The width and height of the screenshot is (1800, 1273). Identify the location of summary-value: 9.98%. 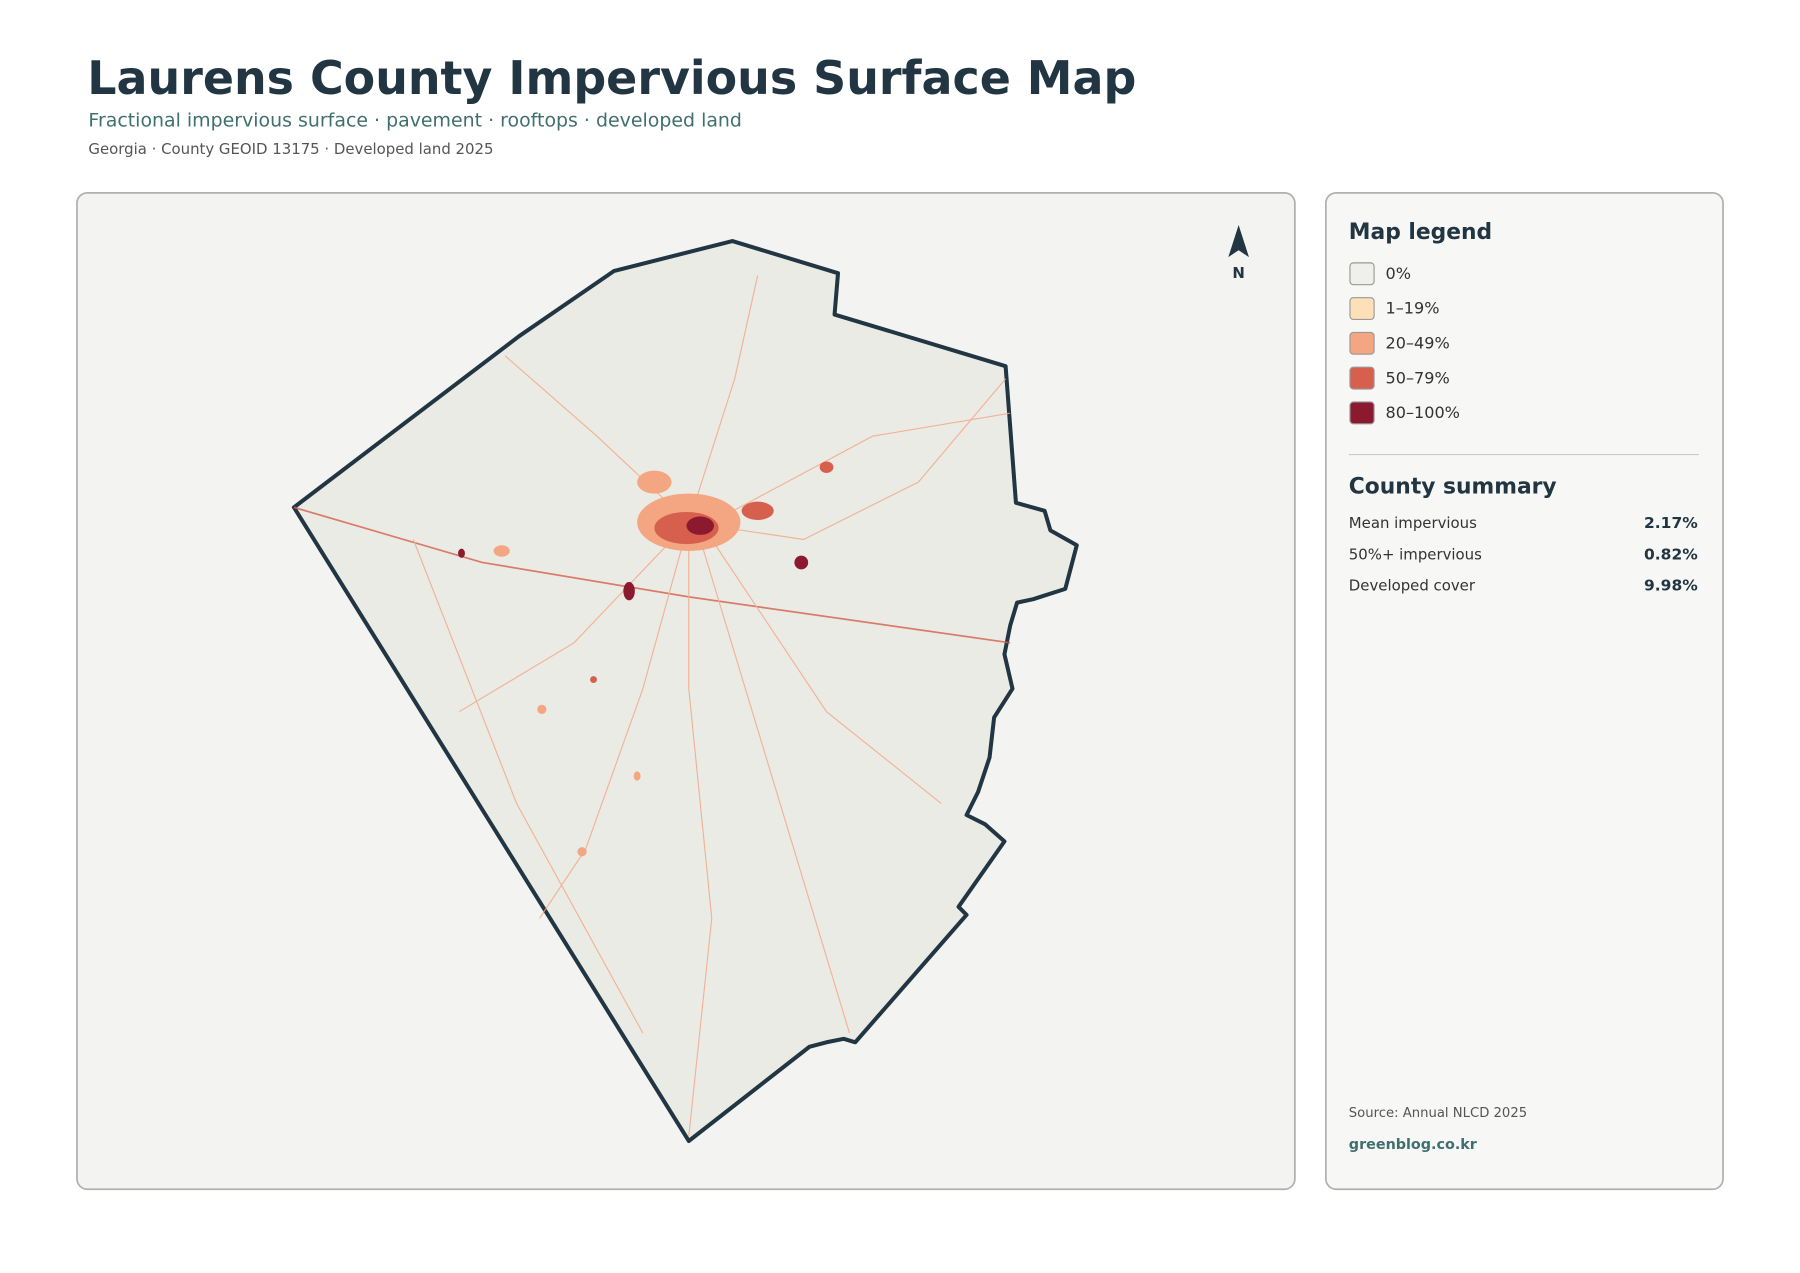
(1671, 586).